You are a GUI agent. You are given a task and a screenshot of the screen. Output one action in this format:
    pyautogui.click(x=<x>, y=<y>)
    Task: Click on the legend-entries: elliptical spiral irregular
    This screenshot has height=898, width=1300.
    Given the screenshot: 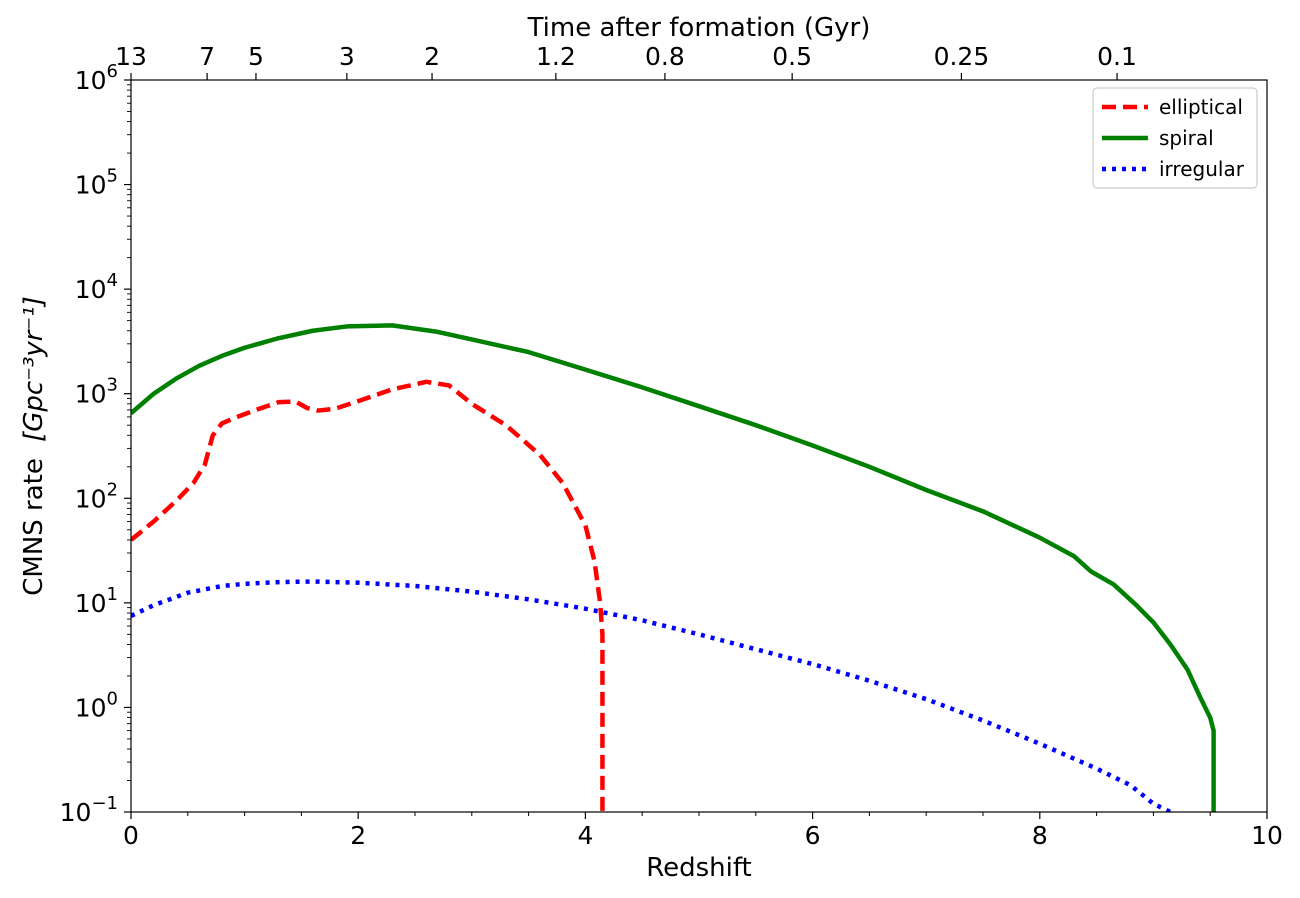 What is the action you would take?
    pyautogui.click(x=1173, y=138)
    